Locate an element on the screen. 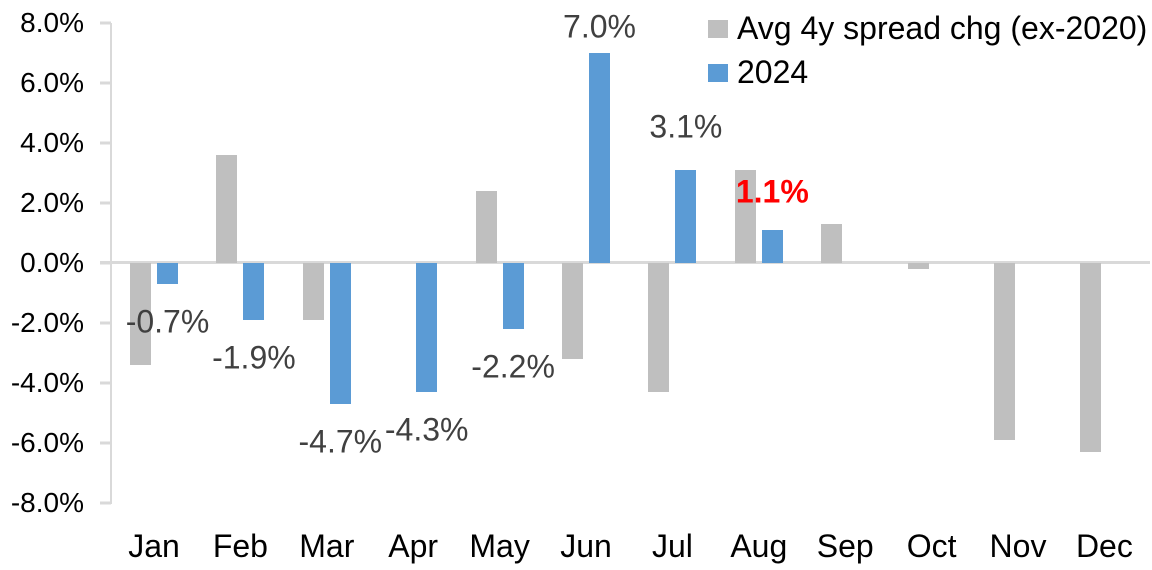  avg-spread-bar-aug is located at coordinates (745, 216).